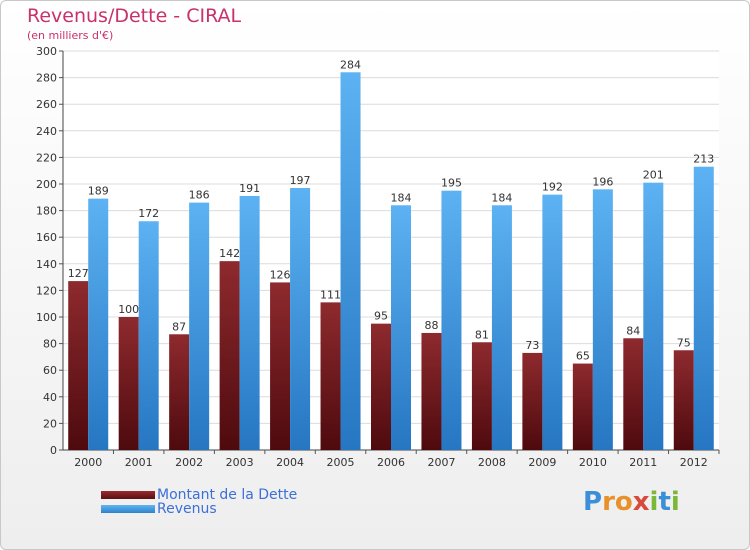 This screenshot has width=750, height=550. Describe the element at coordinates (139, 462) in the screenshot. I see `x-tick-label: 2001` at that location.